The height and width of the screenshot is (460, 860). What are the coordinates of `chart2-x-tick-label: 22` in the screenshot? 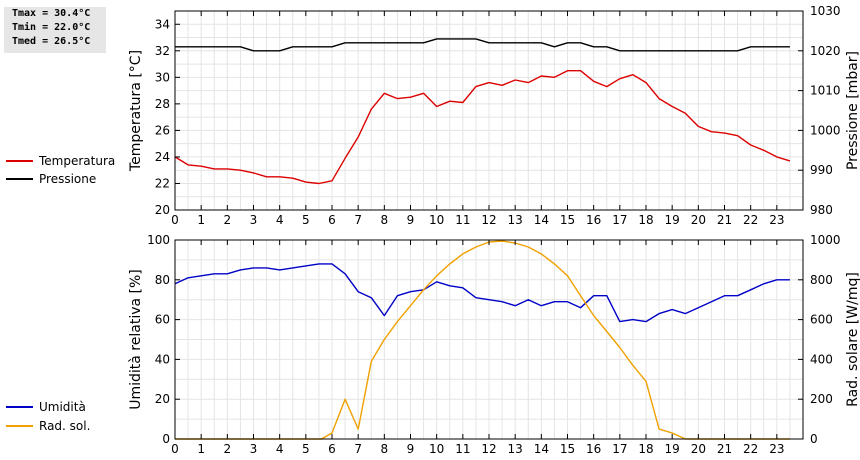 It's located at (750, 449).